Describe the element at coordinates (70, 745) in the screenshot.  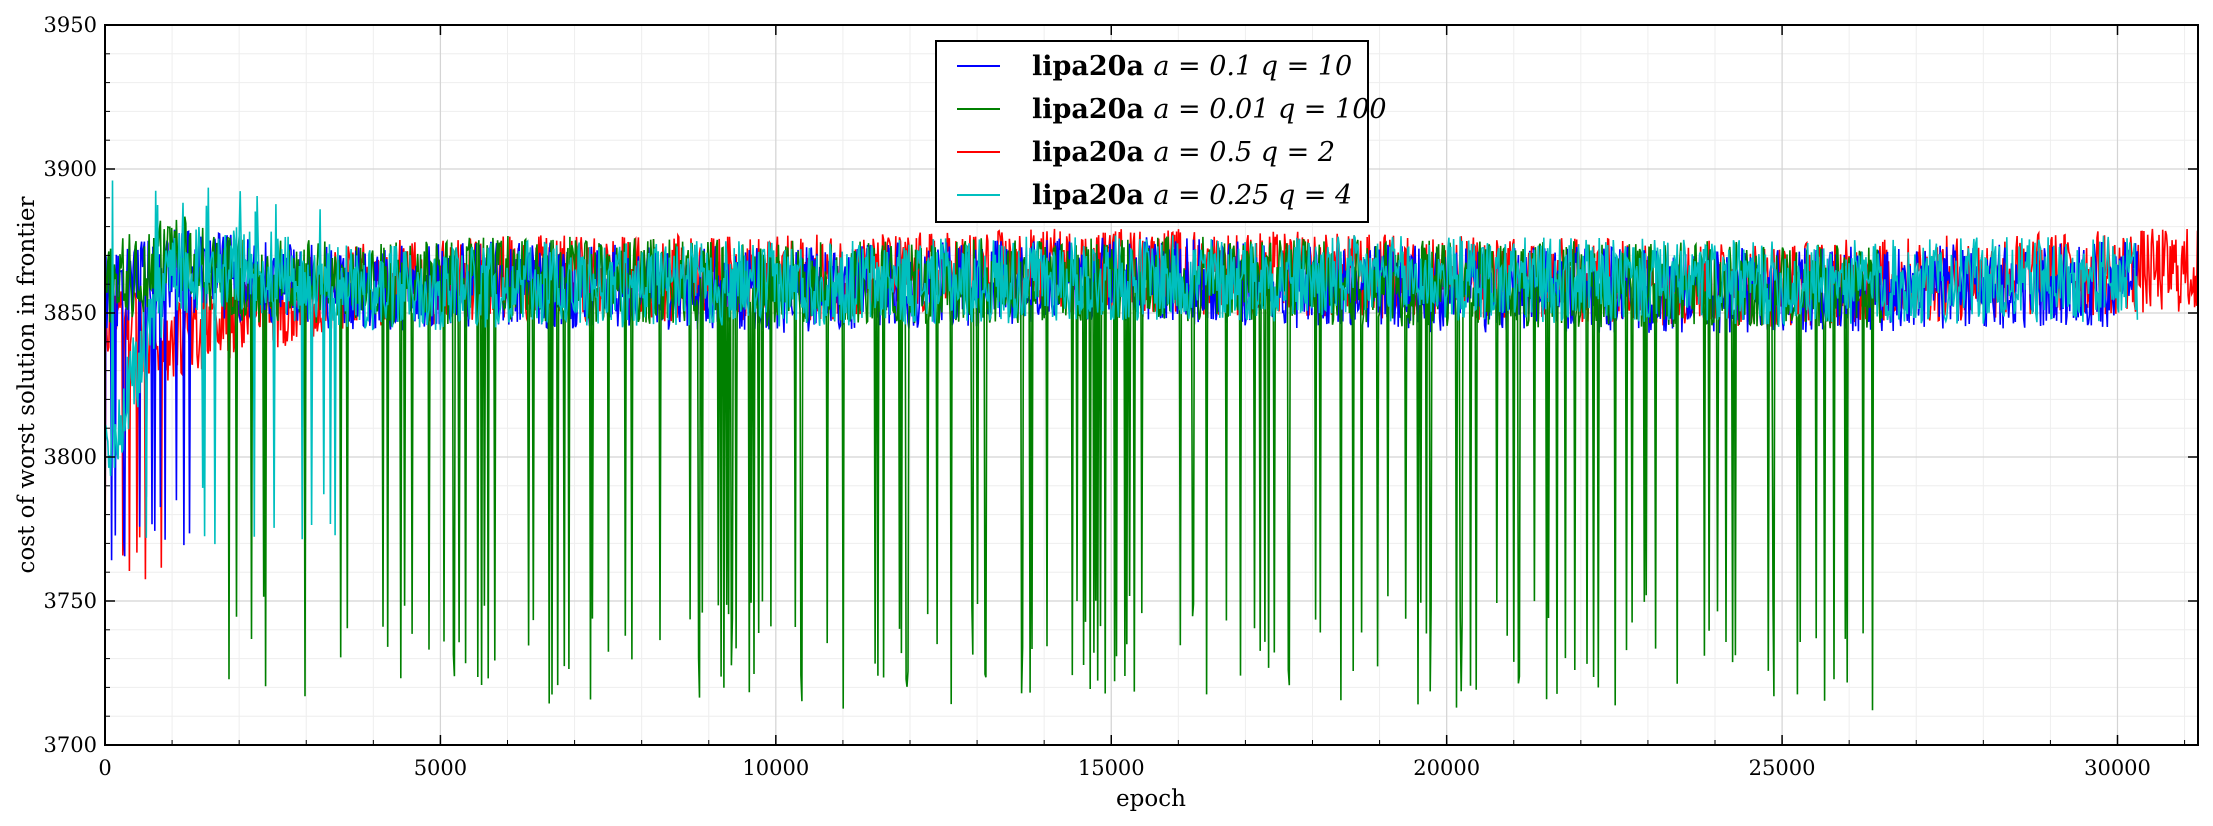
I see `y-tick-label: 3700` at that location.